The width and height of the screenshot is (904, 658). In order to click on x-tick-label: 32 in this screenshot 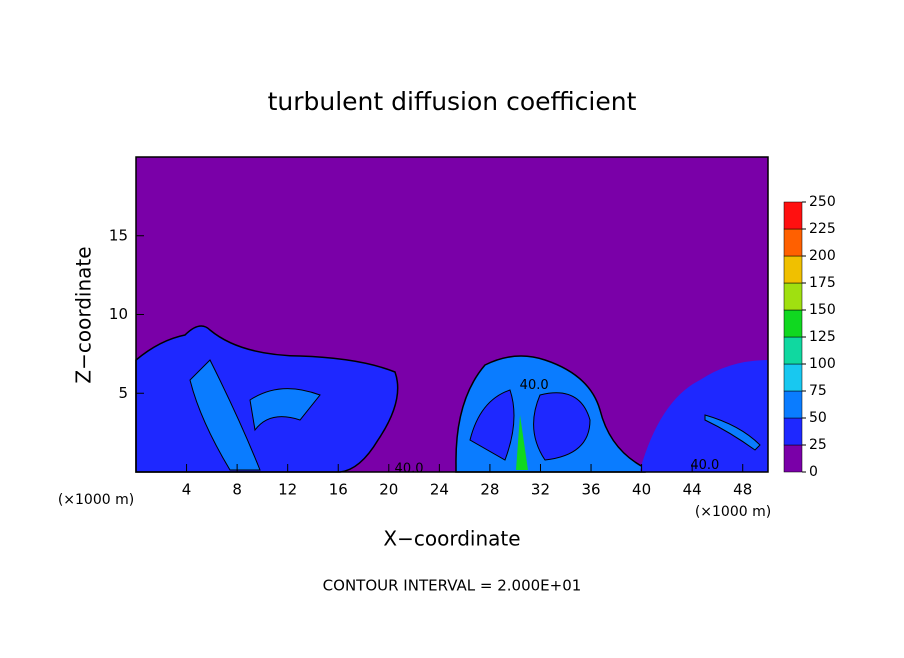, I will do `click(540, 490)`.